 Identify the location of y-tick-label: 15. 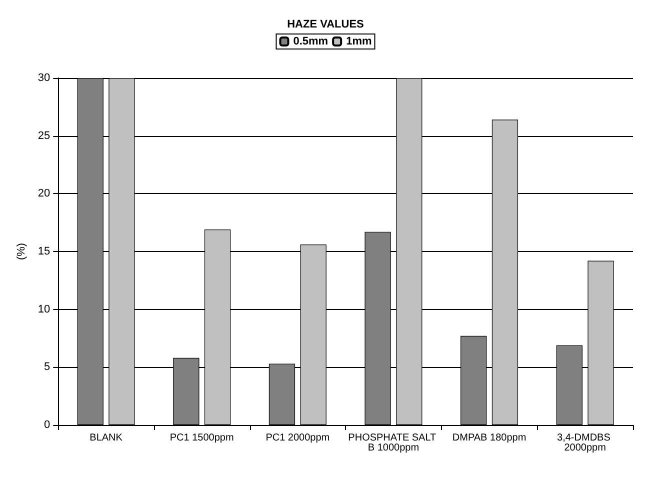
(44, 252).